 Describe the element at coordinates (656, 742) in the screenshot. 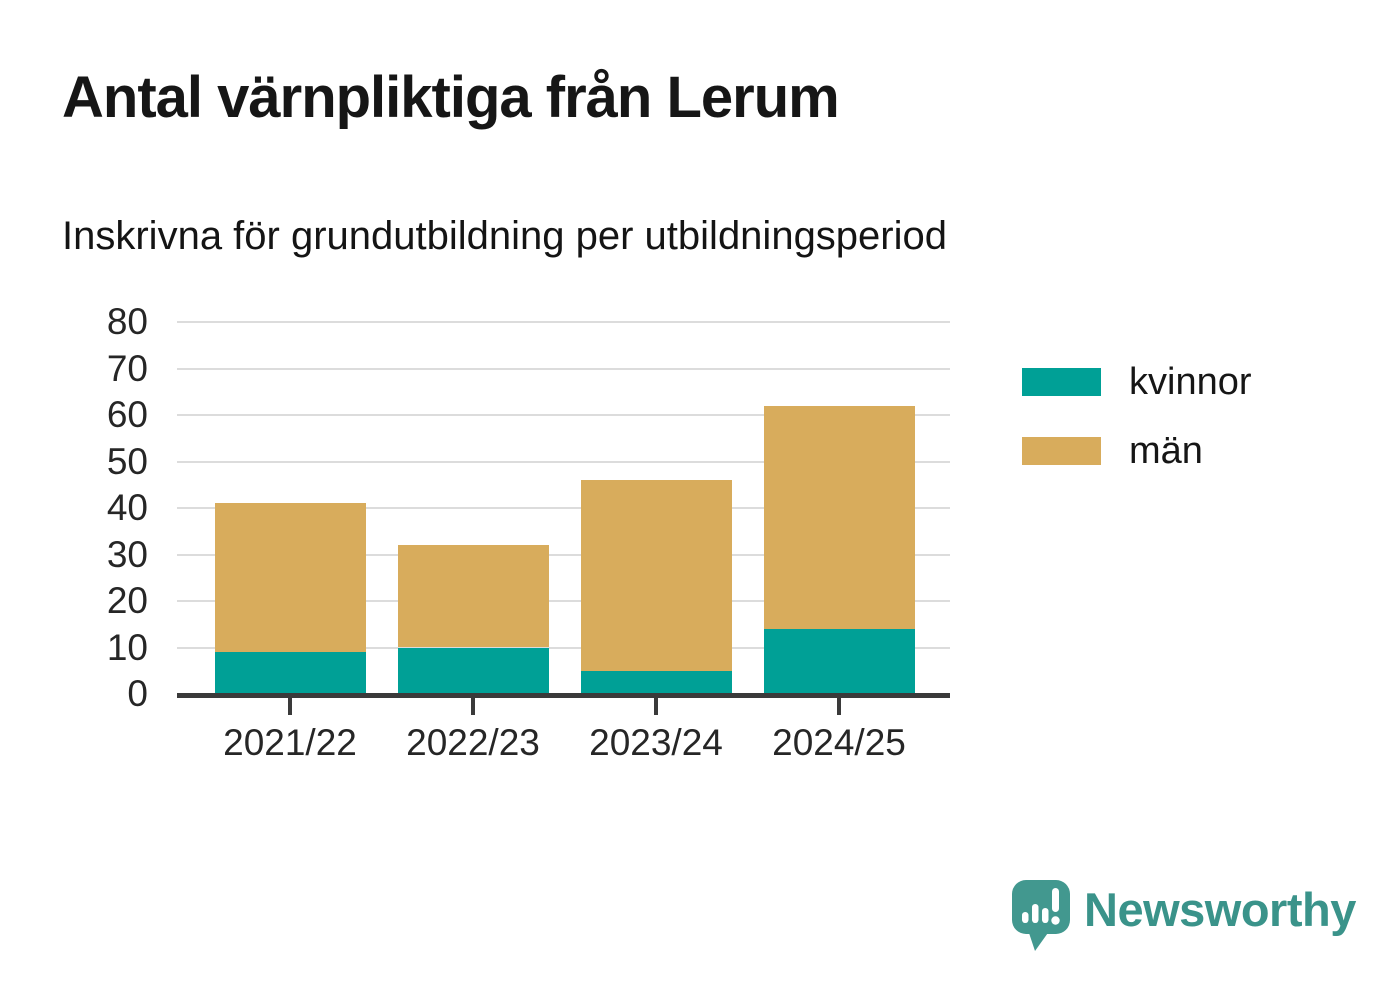

I see `x-axis-category-label: 2023/24` at that location.